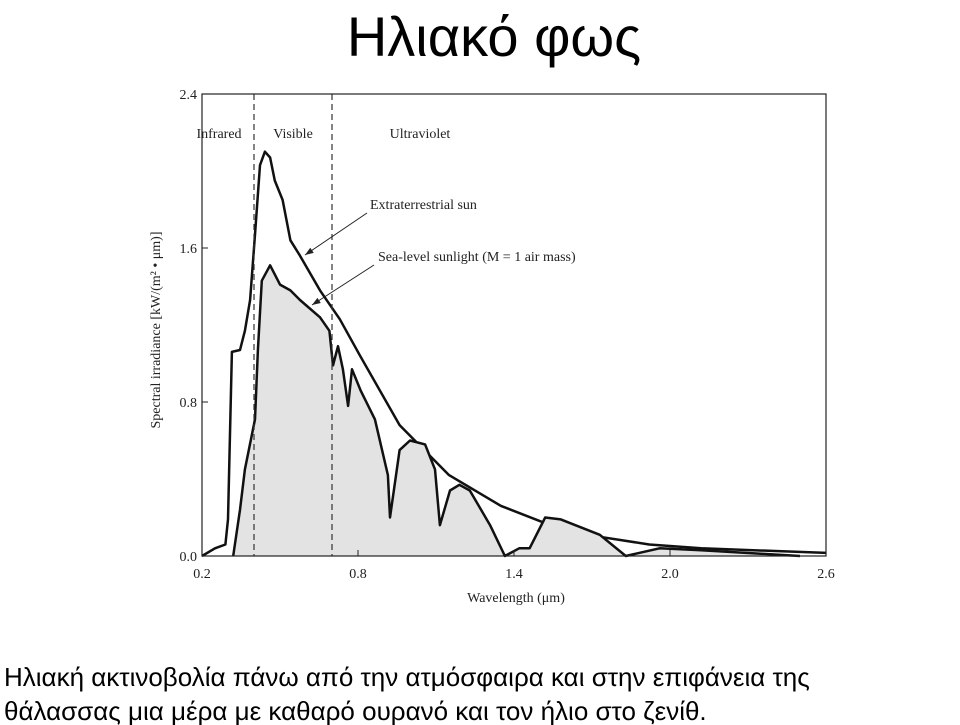  Describe the element at coordinates (420, 134) in the screenshot. I see `region-label: Ultraviolet` at that location.